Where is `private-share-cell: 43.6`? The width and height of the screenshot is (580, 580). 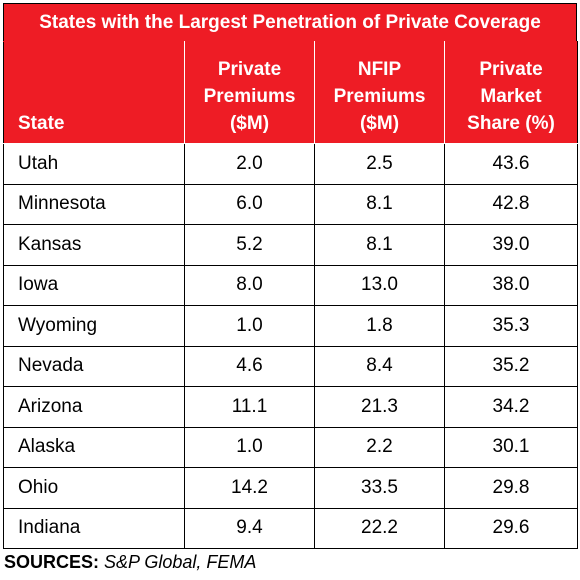 private-share-cell: 43.6 is located at coordinates (511, 164).